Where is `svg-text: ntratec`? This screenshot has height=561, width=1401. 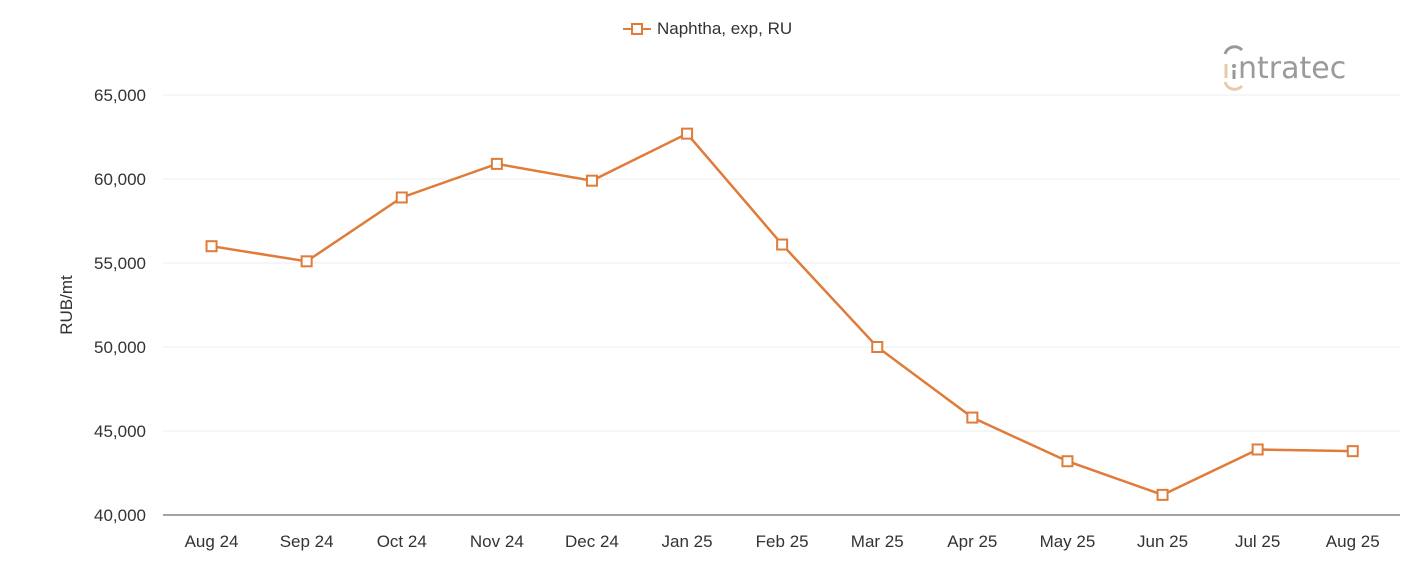
svg-text: ntratec is located at coordinates (1292, 68).